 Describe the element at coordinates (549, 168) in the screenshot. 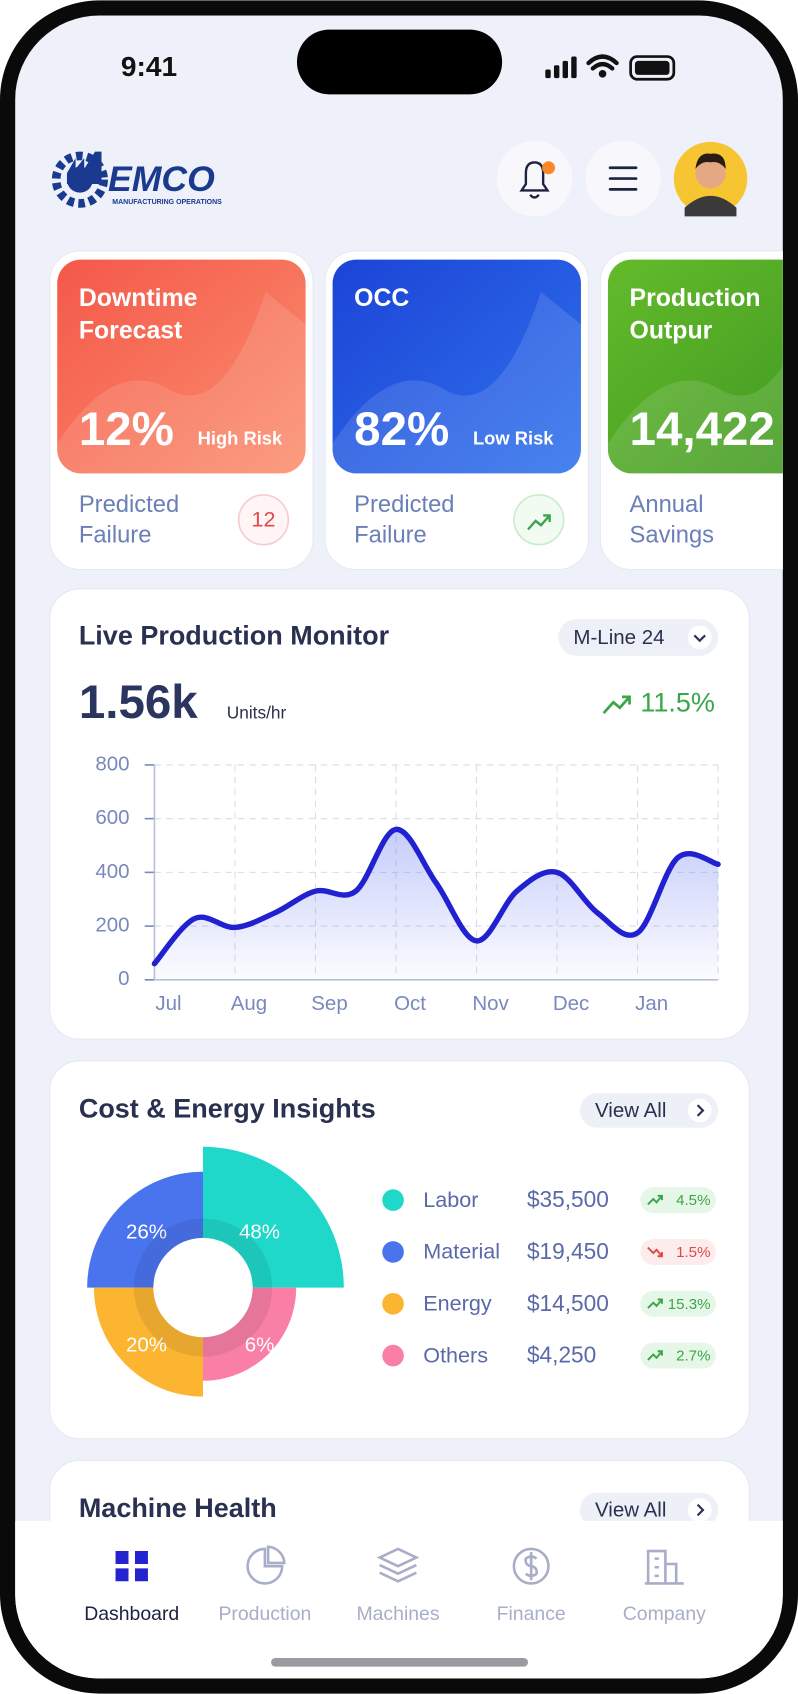

I see `notification-dot` at that location.